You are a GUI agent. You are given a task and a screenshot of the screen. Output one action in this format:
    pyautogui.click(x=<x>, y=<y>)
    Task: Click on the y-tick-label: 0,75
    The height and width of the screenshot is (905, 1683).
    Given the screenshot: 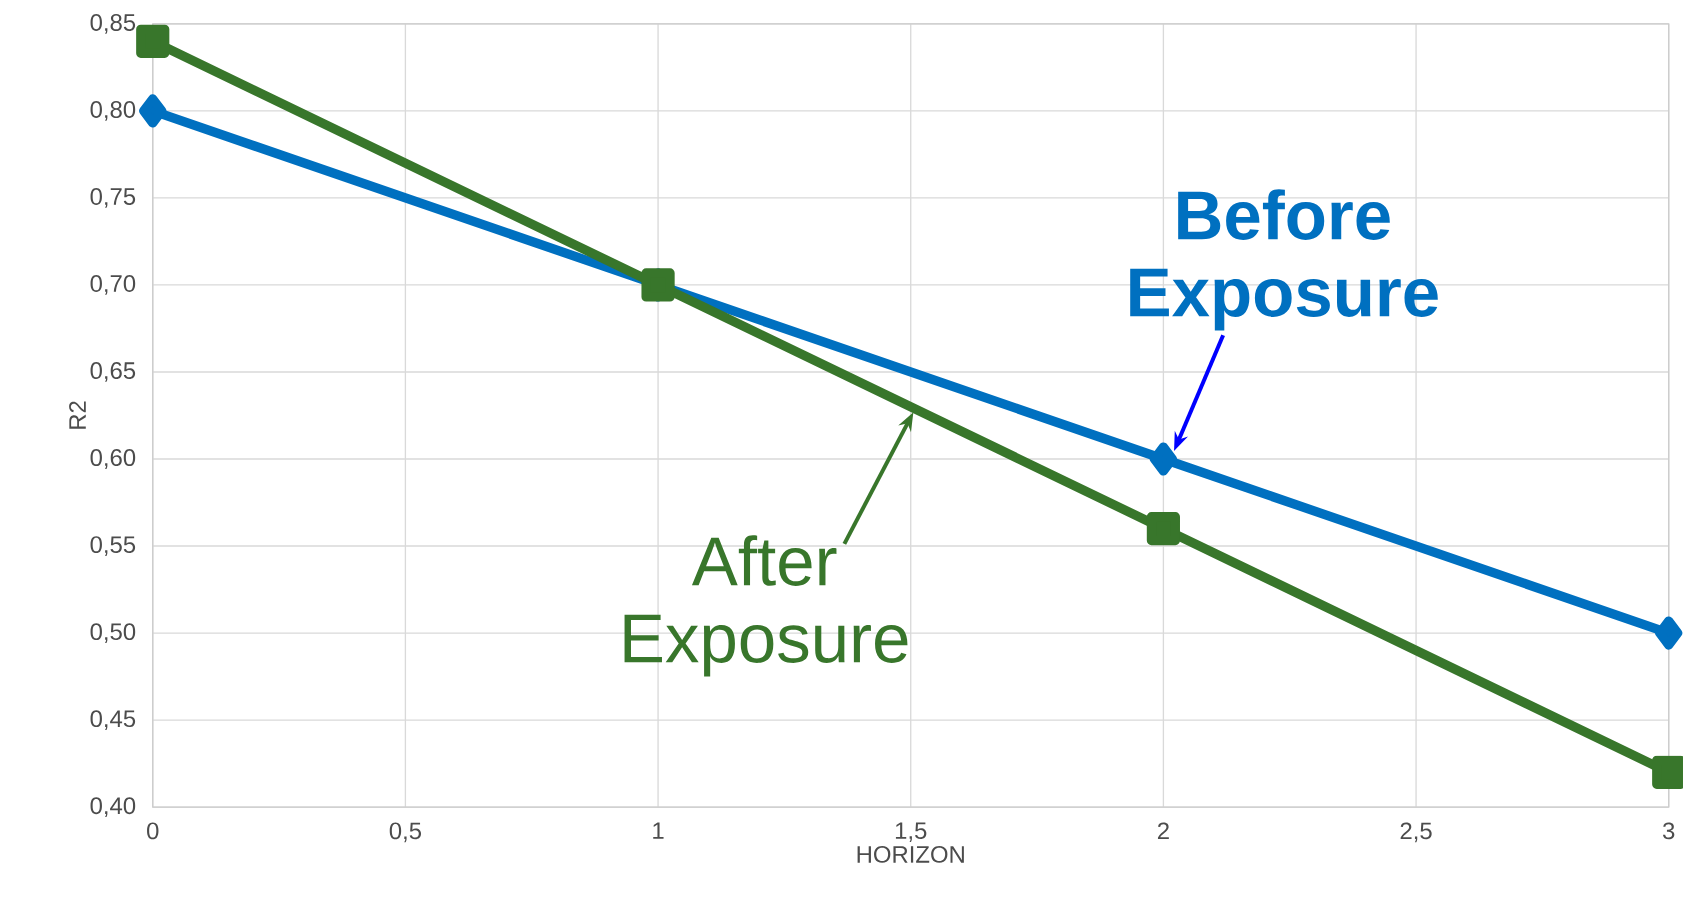 What is the action you would take?
    pyautogui.click(x=113, y=198)
    